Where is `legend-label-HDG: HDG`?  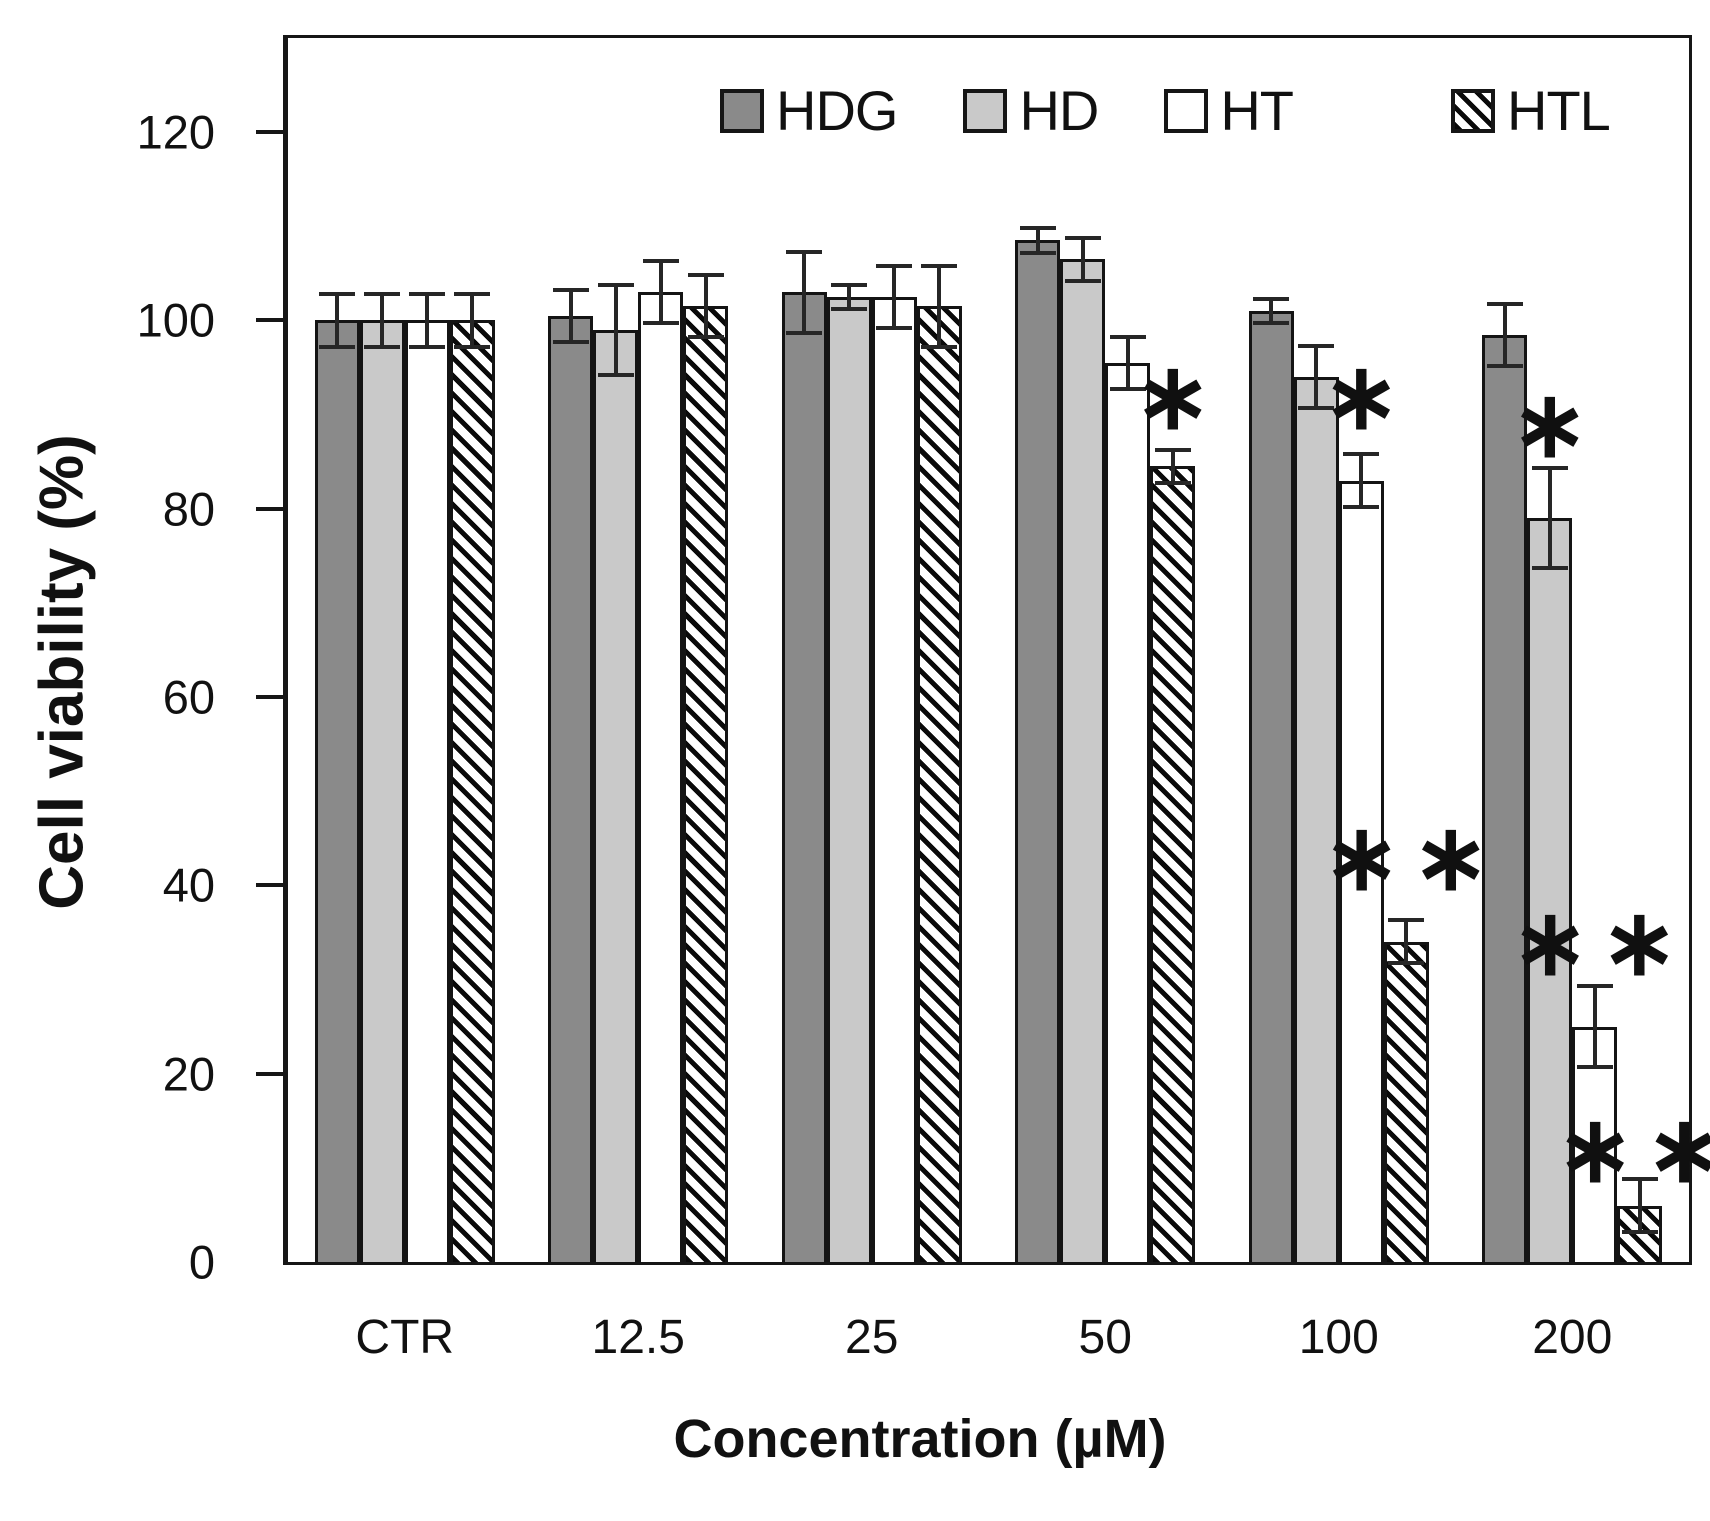 legend-label-HDG: HDG is located at coordinates (837, 110).